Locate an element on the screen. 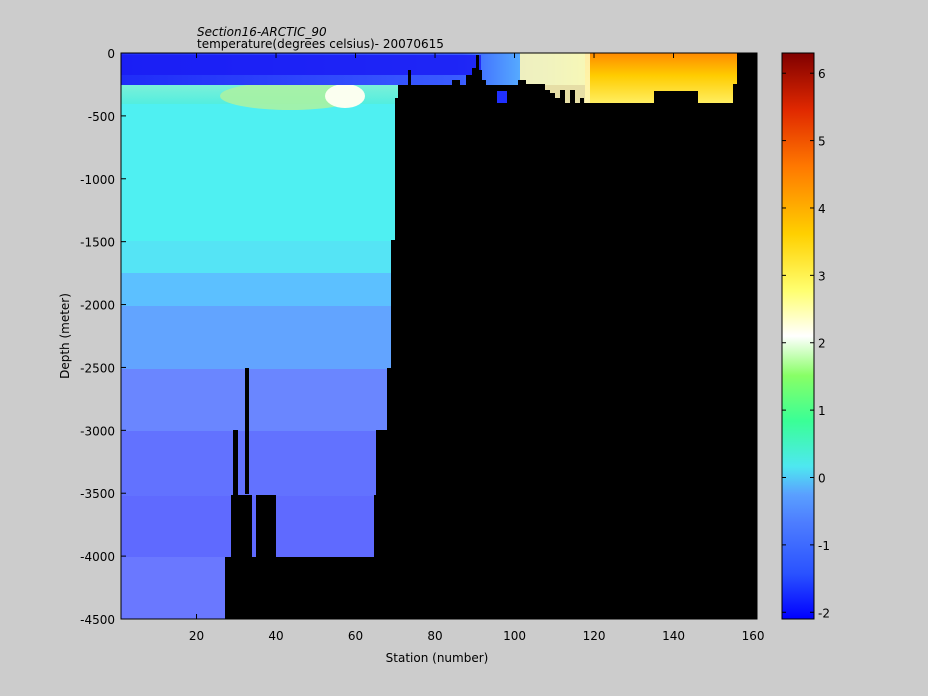 Image resolution: width=928 pixels, height=696 pixels. y-tick-label: 0 is located at coordinates (111, 54).